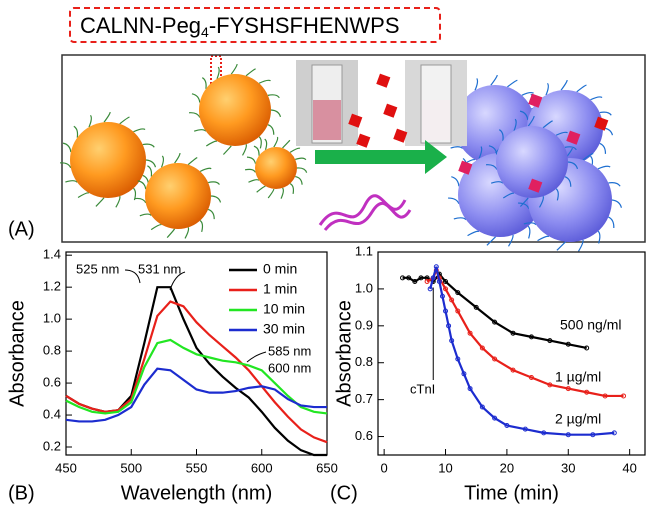 The height and width of the screenshot is (508, 649). I want to click on x-tick-label: 30, so click(568, 467).